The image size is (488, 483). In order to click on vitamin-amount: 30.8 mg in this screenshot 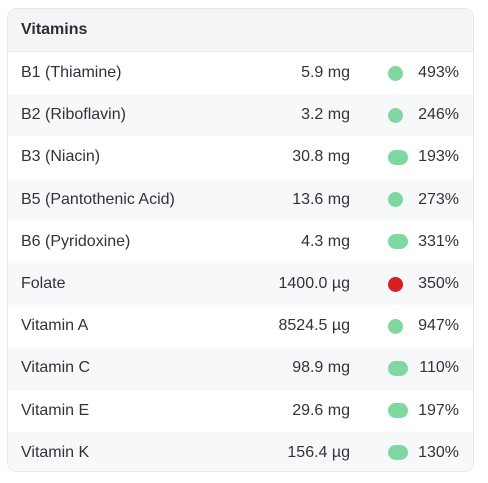, I will do `click(321, 157)`.